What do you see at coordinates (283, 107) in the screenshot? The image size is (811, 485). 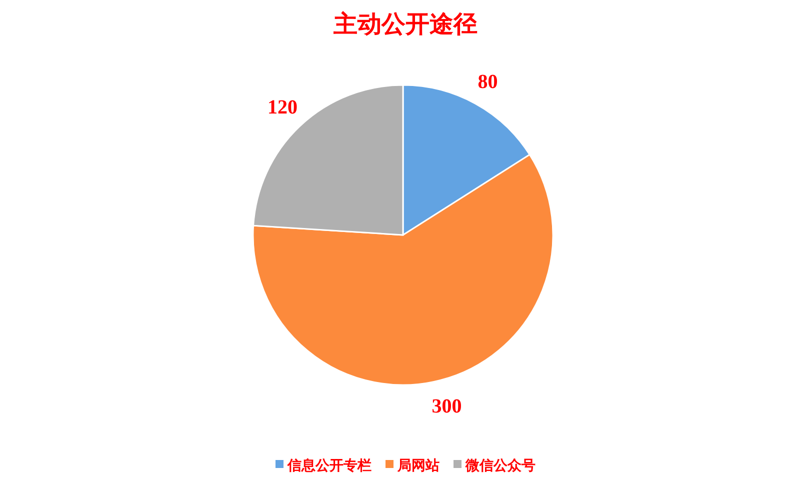 I see `data-label: 120` at bounding box center [283, 107].